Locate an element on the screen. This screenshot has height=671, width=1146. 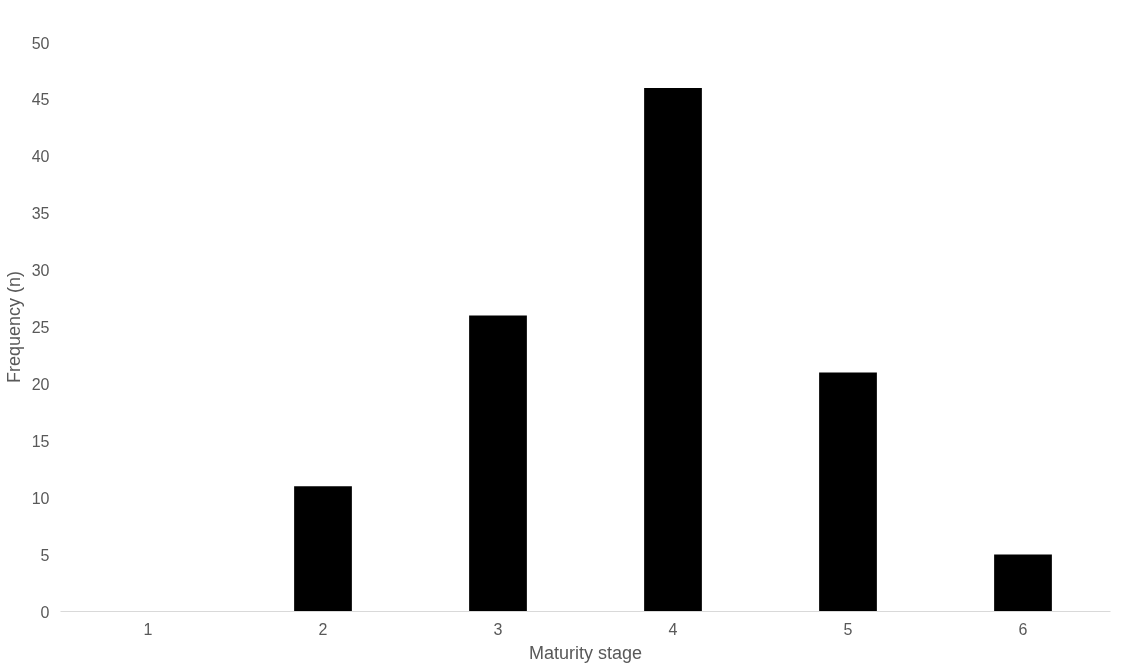
y-tick-label: 5 is located at coordinates (45, 555).